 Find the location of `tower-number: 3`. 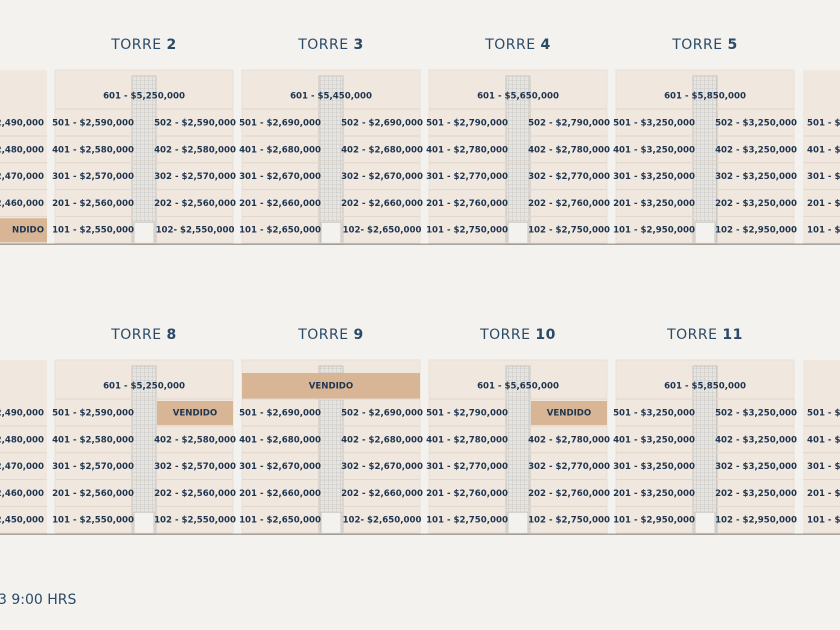

tower-number: 3 is located at coordinates (359, 45).